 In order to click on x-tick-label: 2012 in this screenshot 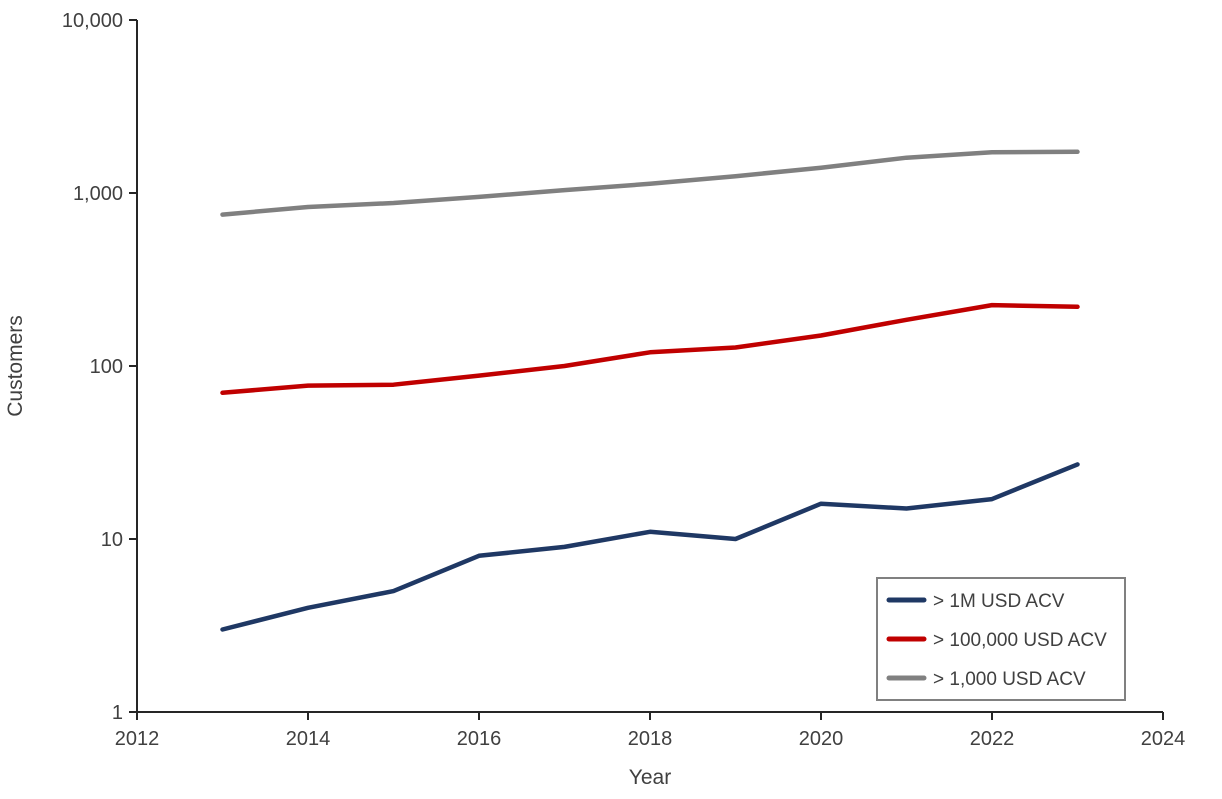, I will do `click(137, 739)`.